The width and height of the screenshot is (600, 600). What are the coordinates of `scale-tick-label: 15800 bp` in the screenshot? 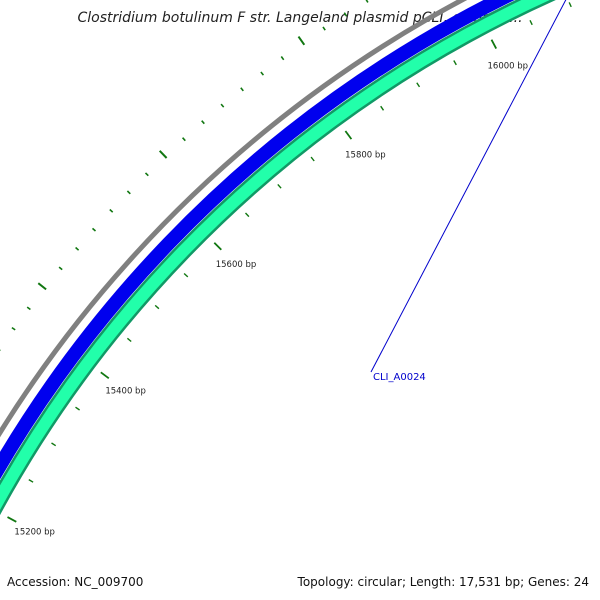 It's located at (365, 155).